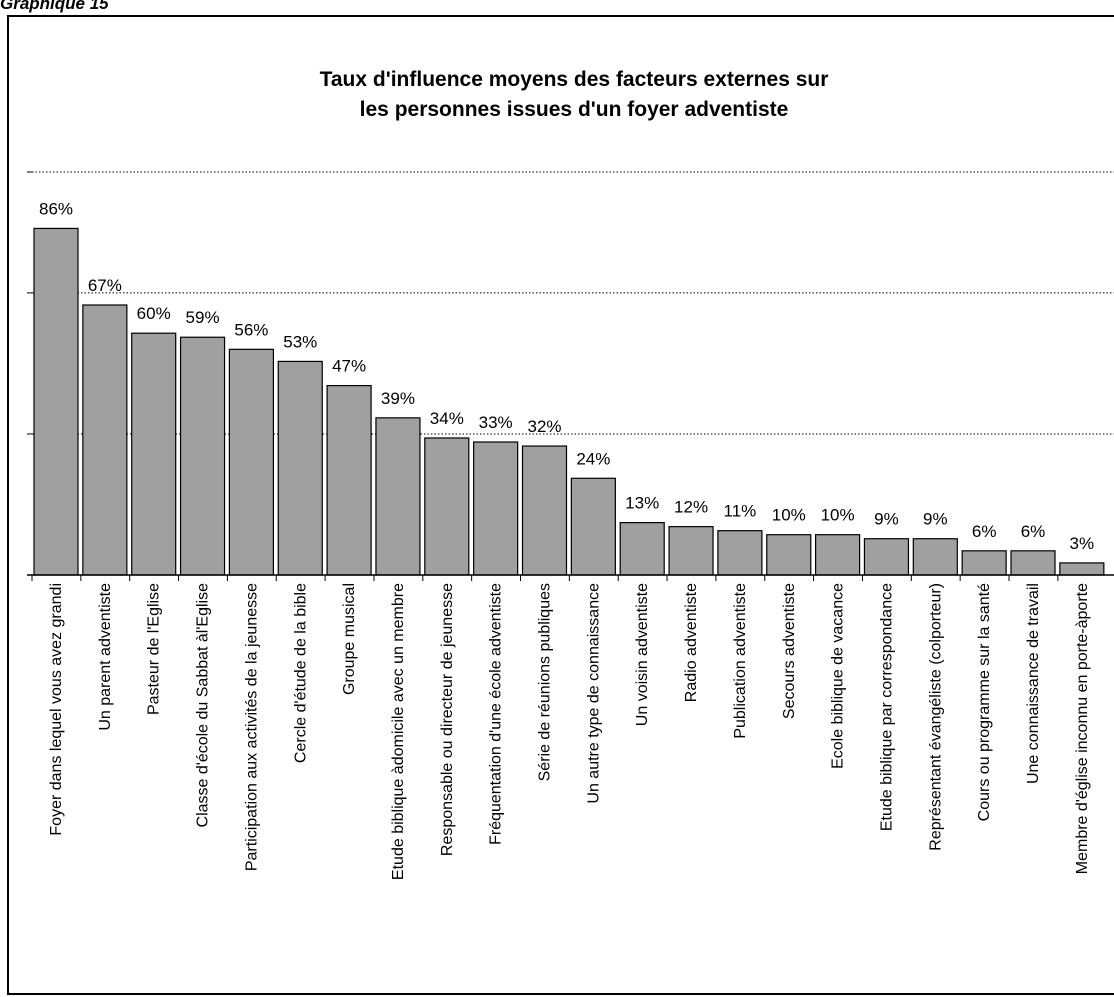 The width and height of the screenshot is (1114, 997). What do you see at coordinates (398, 398) in the screenshot?
I see `value-label-8: 39%` at bounding box center [398, 398].